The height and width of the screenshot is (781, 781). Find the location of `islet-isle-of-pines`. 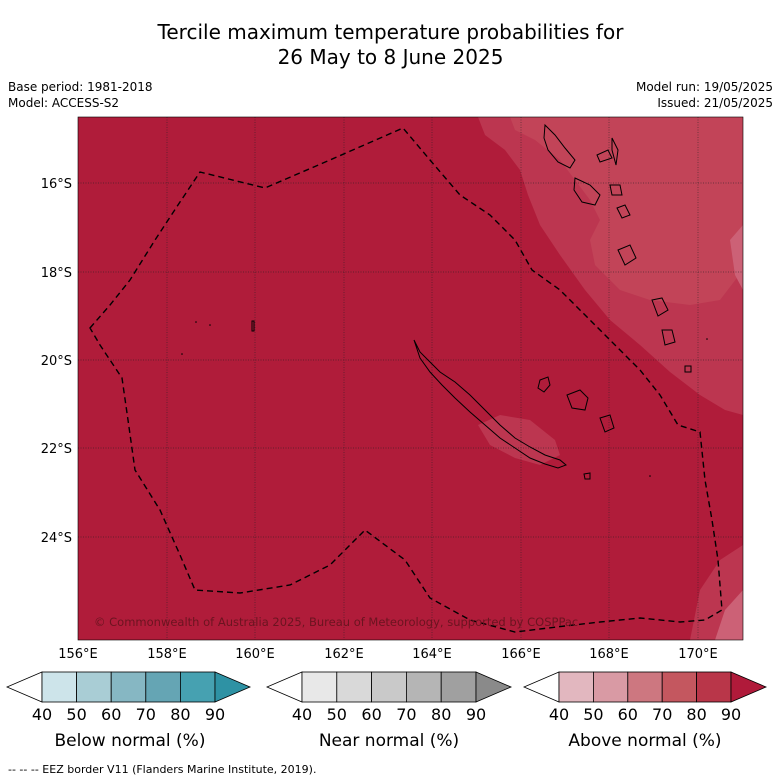

islet-isle-of-pines is located at coordinates (587, 476).